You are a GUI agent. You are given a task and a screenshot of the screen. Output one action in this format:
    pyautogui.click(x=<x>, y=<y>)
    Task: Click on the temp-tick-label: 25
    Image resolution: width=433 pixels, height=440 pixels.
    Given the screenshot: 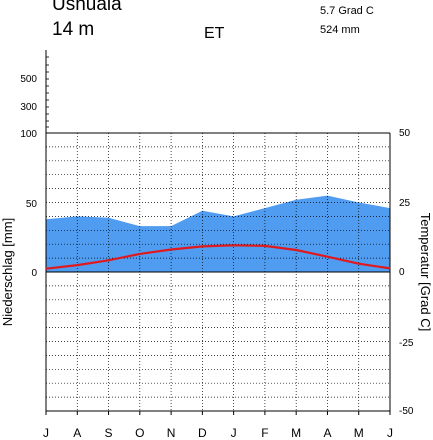 What is the action you would take?
    pyautogui.click(x=405, y=203)
    